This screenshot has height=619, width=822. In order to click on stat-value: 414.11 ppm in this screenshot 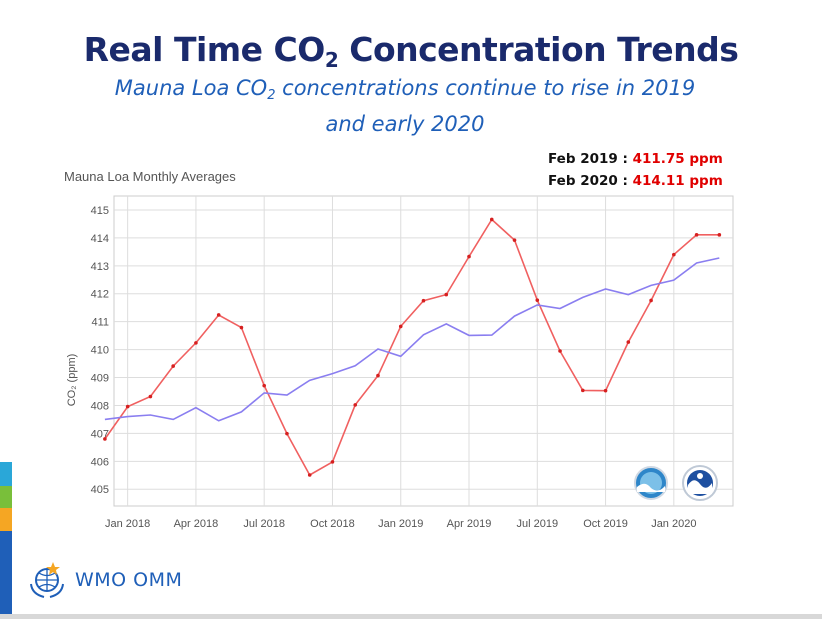, I will do `click(677, 181)`.